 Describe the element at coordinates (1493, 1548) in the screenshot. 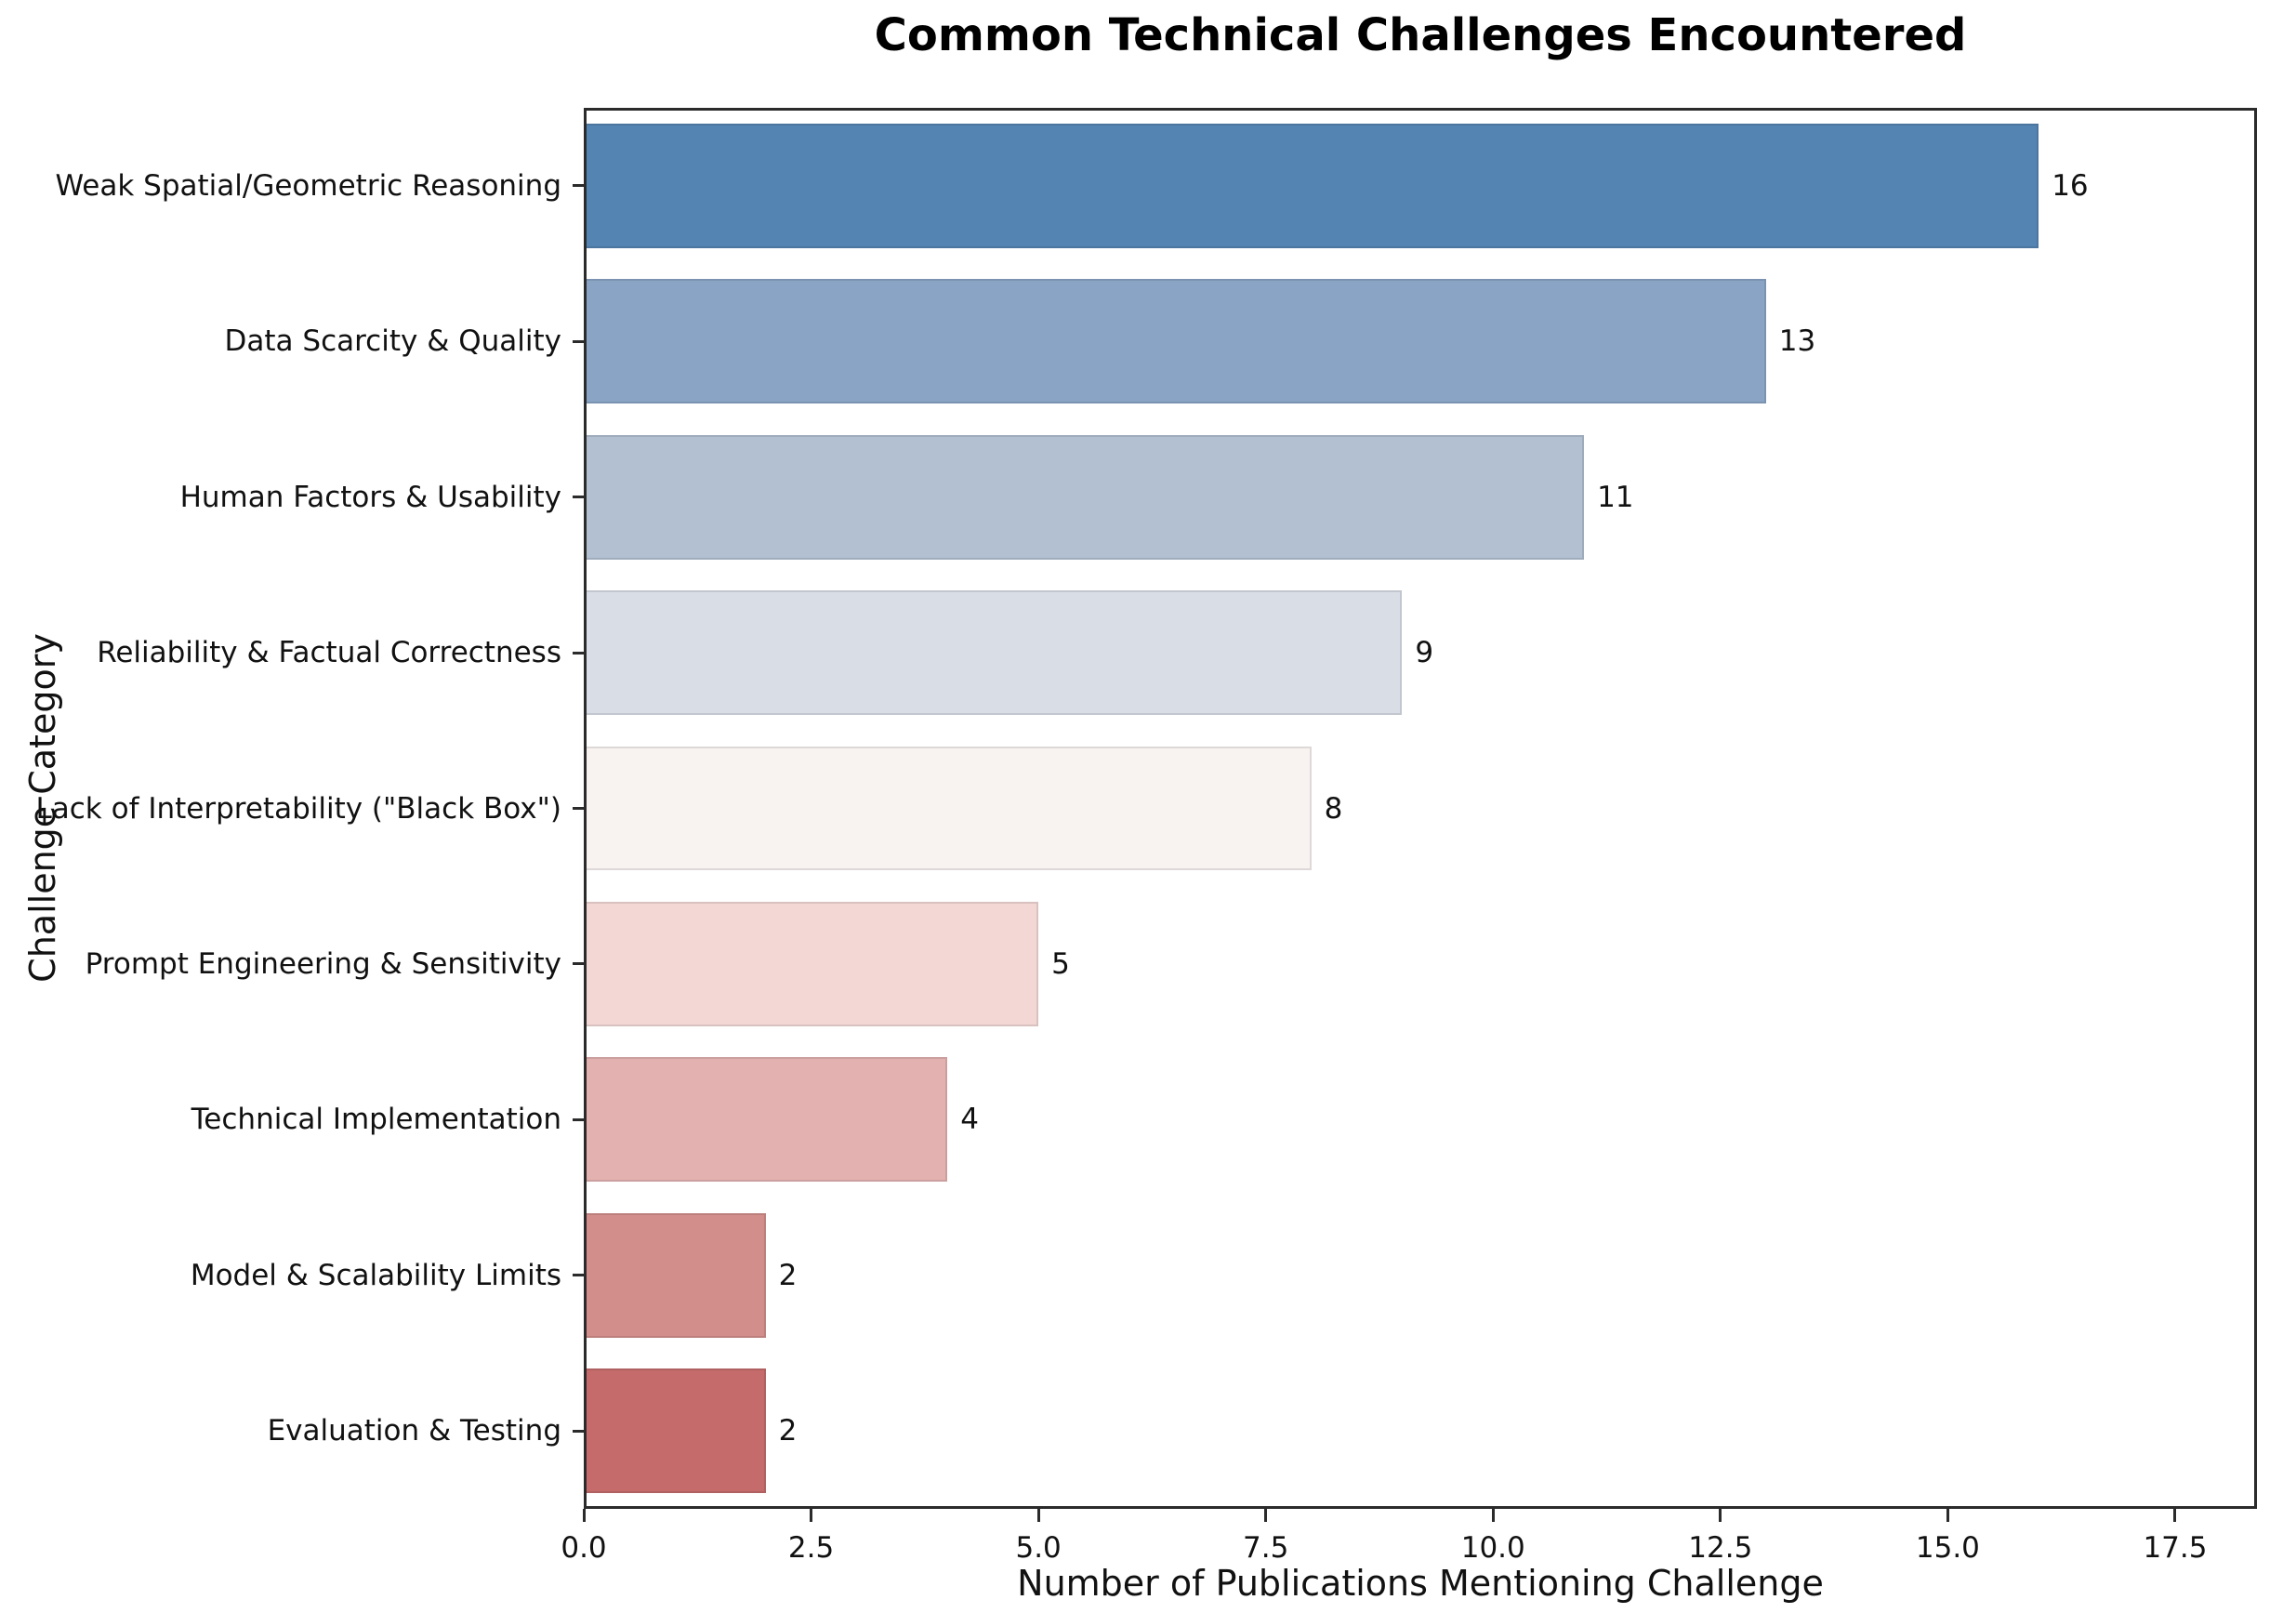

I see `x-tick-label: 10.0` at that location.